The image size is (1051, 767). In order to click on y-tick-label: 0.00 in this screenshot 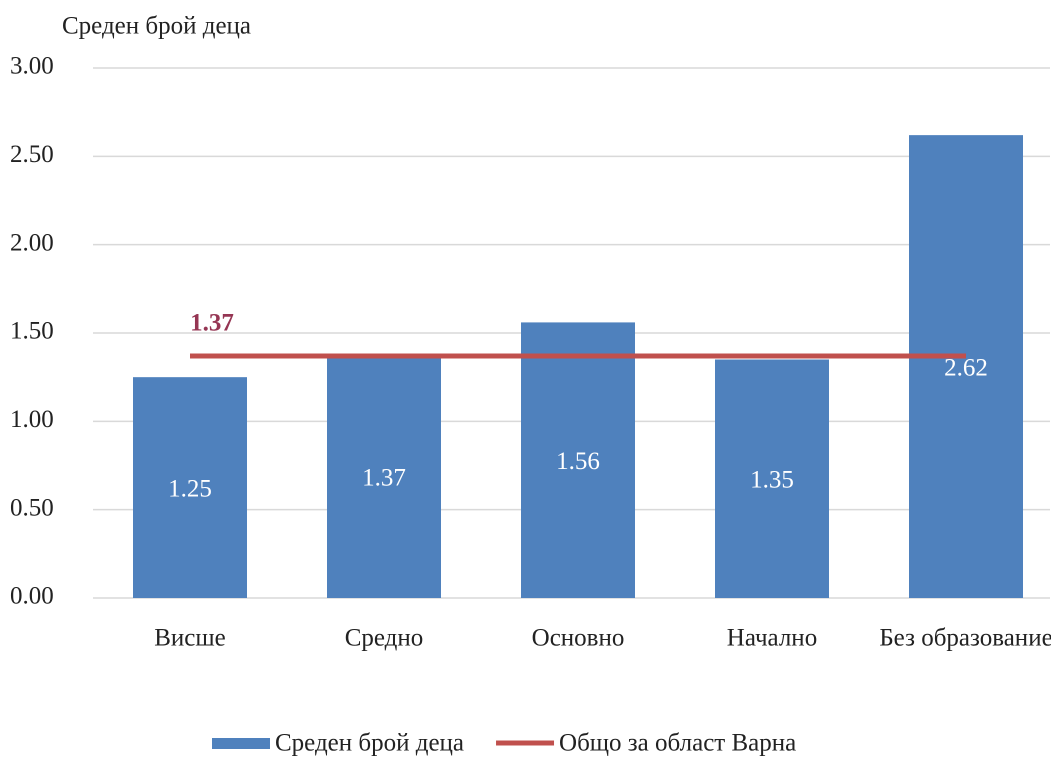, I will do `click(32, 596)`.